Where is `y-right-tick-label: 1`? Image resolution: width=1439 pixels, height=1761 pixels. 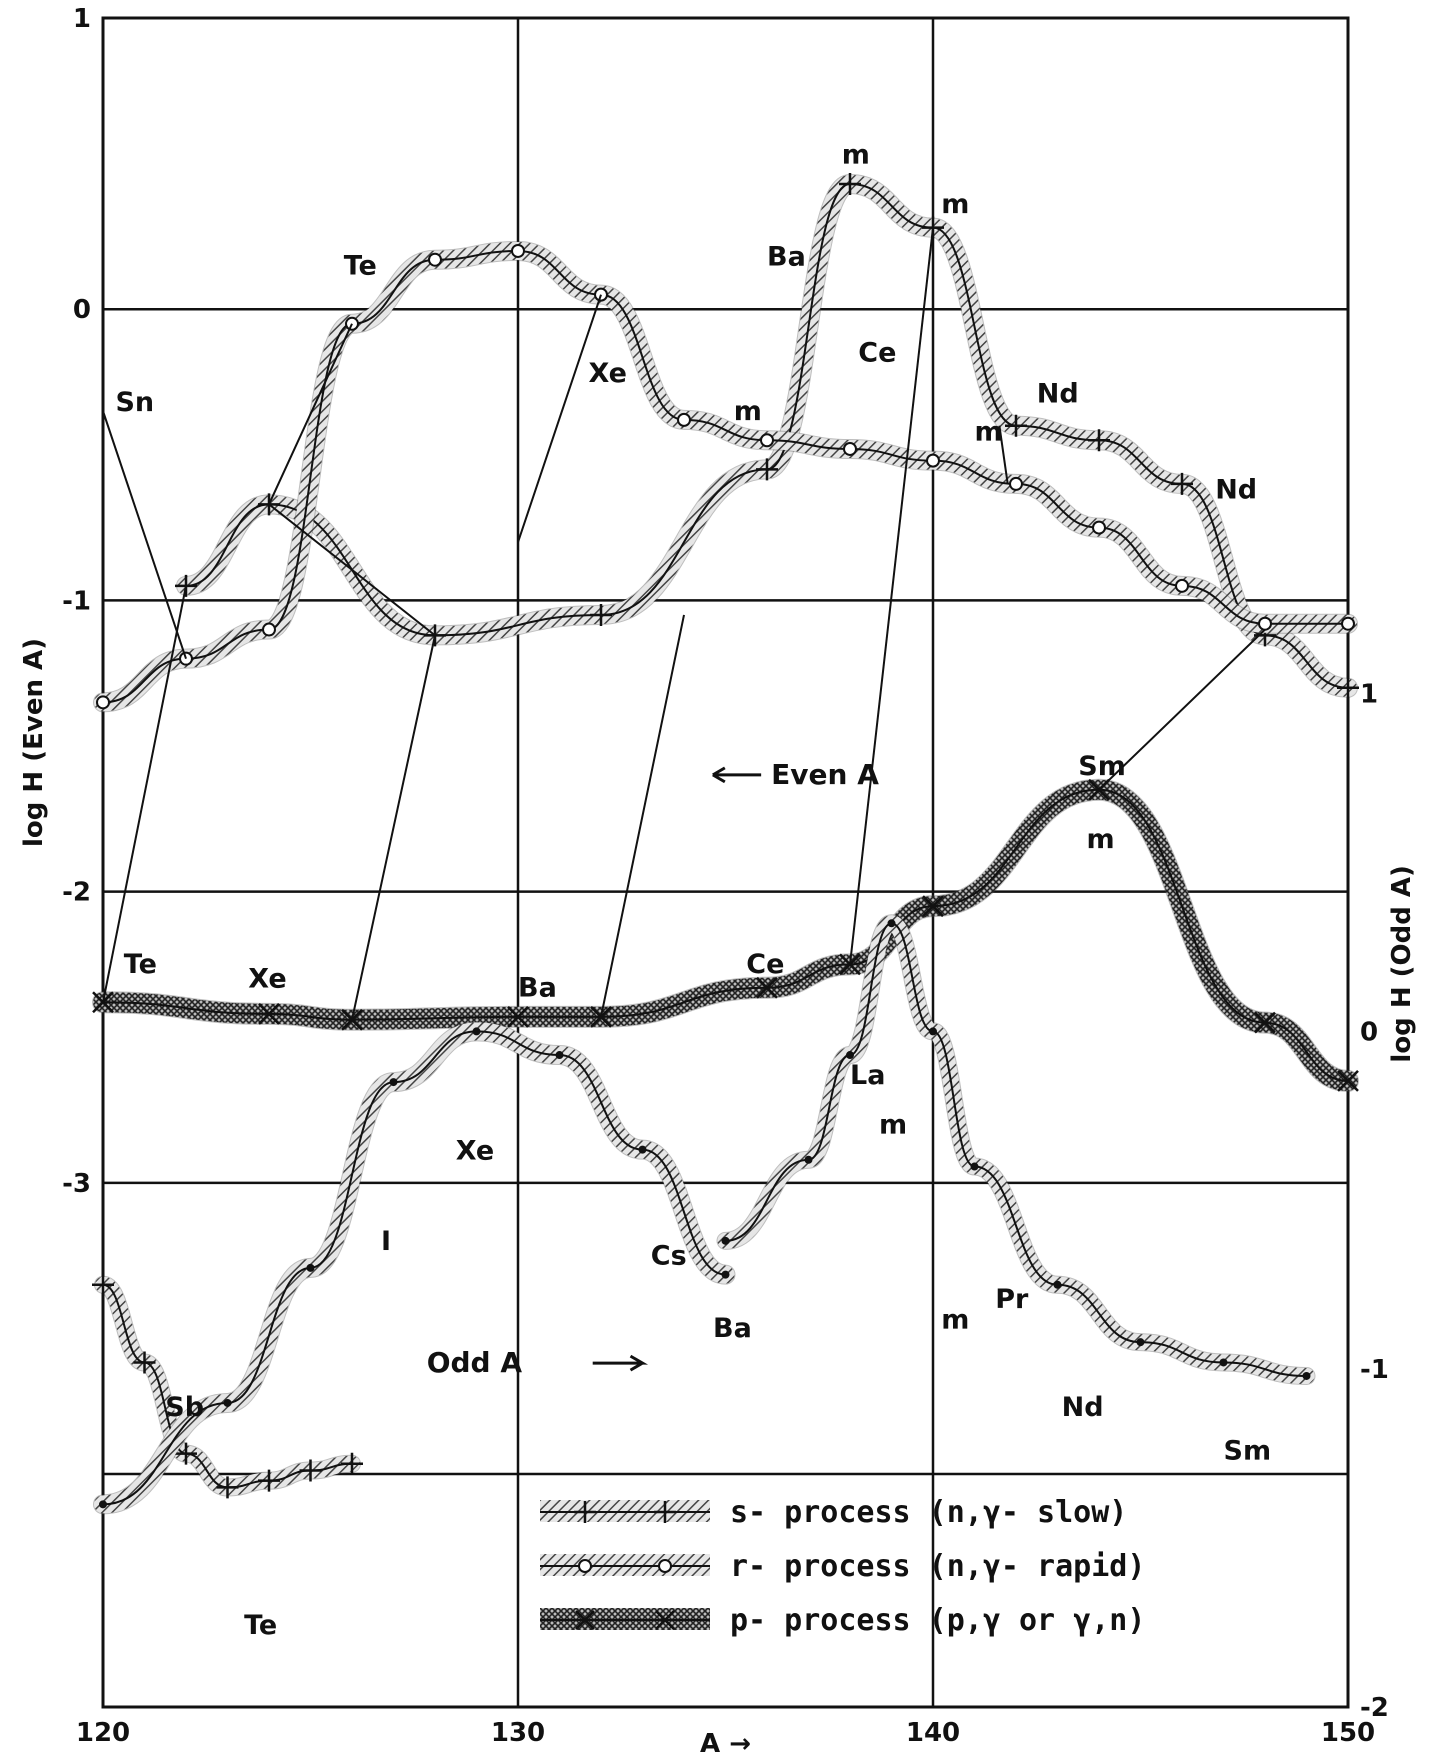 y-right-tick-label: 1 is located at coordinates (1369, 695).